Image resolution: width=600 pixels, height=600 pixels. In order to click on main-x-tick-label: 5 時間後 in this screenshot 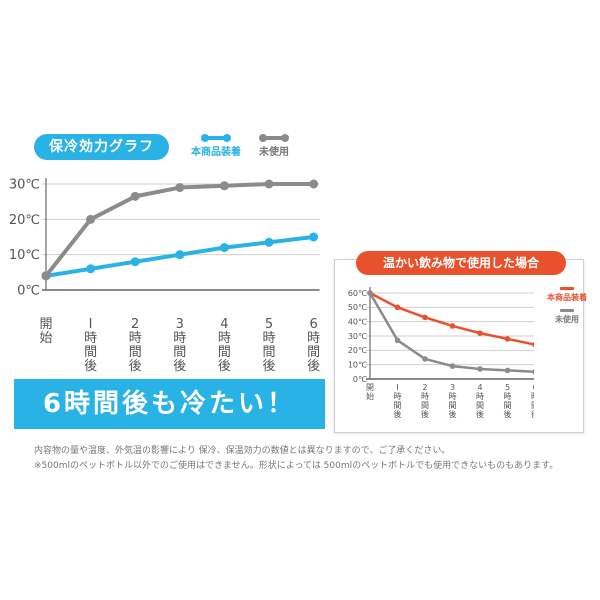, I will do `click(268, 345)`.